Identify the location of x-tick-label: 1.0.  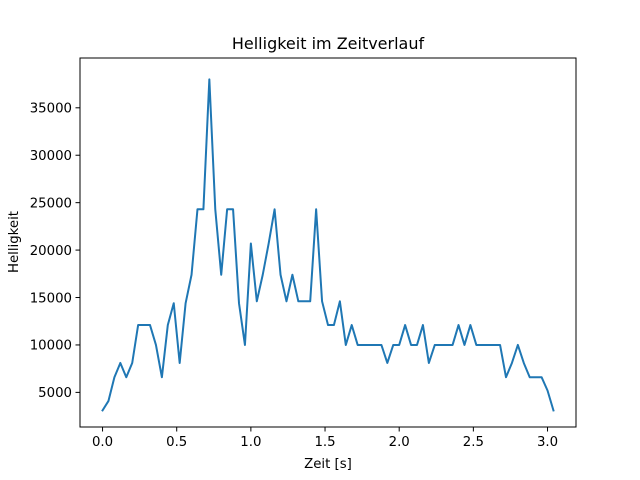
(250, 442).